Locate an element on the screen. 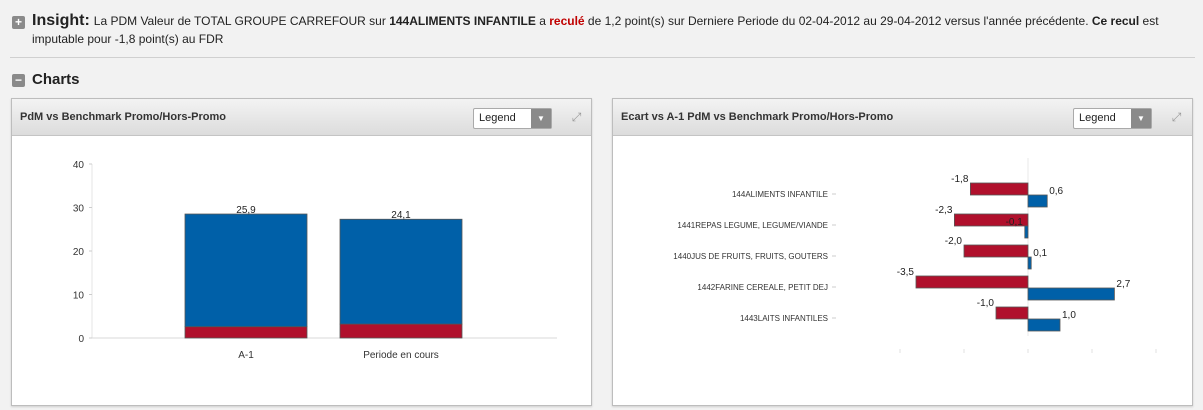 The height and width of the screenshot is (410, 1203). y-tick-label: 40 is located at coordinates (79, 165).